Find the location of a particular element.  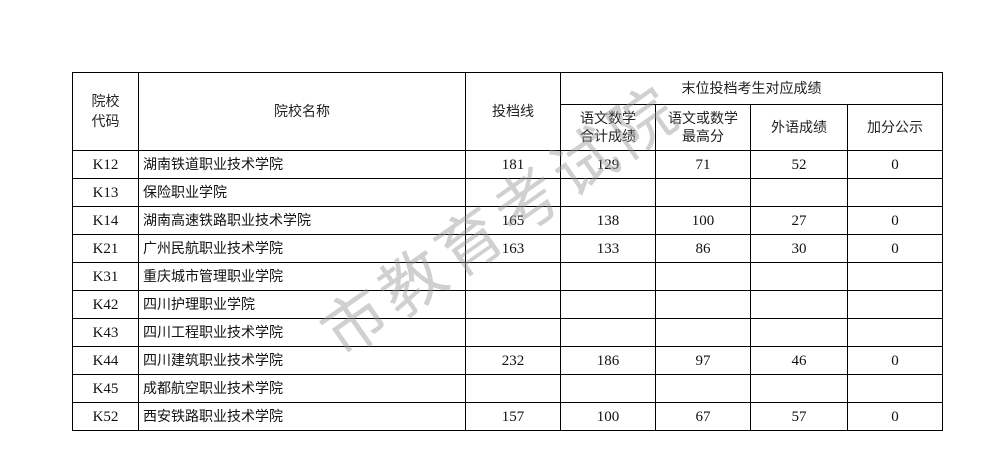

header-sub3: 外语成绩 is located at coordinates (799, 127).